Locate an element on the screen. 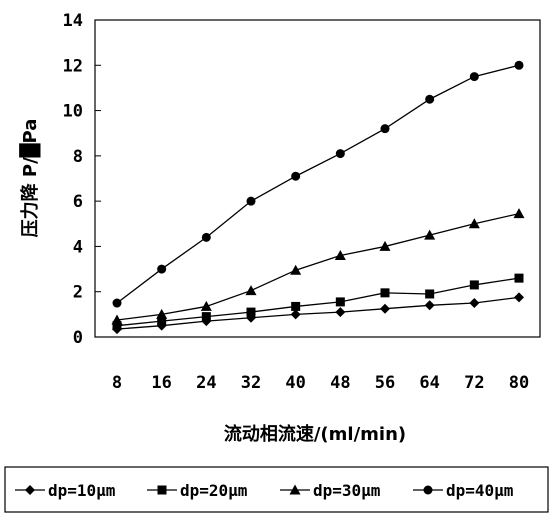 The image size is (555, 525). x-tick-label: 32 is located at coordinates (251, 383).